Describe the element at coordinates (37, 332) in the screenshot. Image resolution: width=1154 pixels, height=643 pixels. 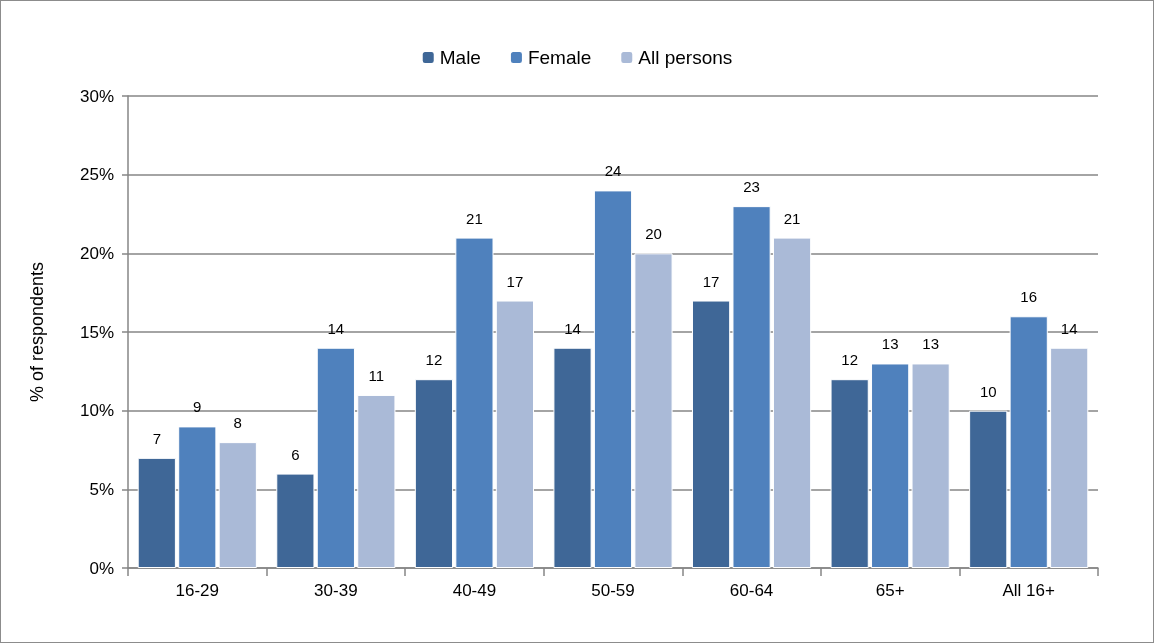
I see `y-axis-title: % of respondents` at that location.